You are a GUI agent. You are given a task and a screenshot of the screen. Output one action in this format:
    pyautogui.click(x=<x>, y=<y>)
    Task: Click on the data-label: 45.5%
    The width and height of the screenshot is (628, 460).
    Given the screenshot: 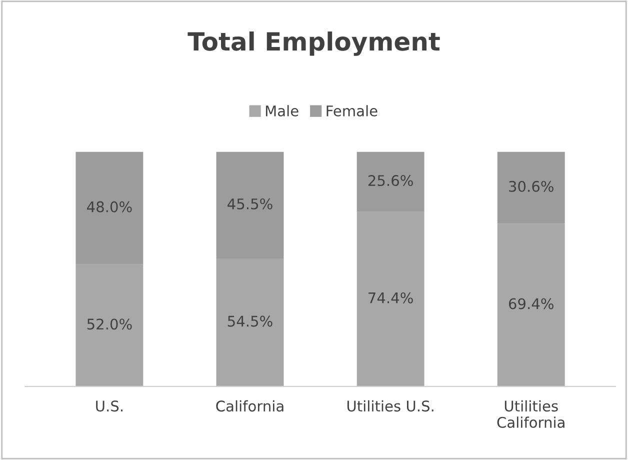 What is the action you would take?
    pyautogui.click(x=250, y=204)
    